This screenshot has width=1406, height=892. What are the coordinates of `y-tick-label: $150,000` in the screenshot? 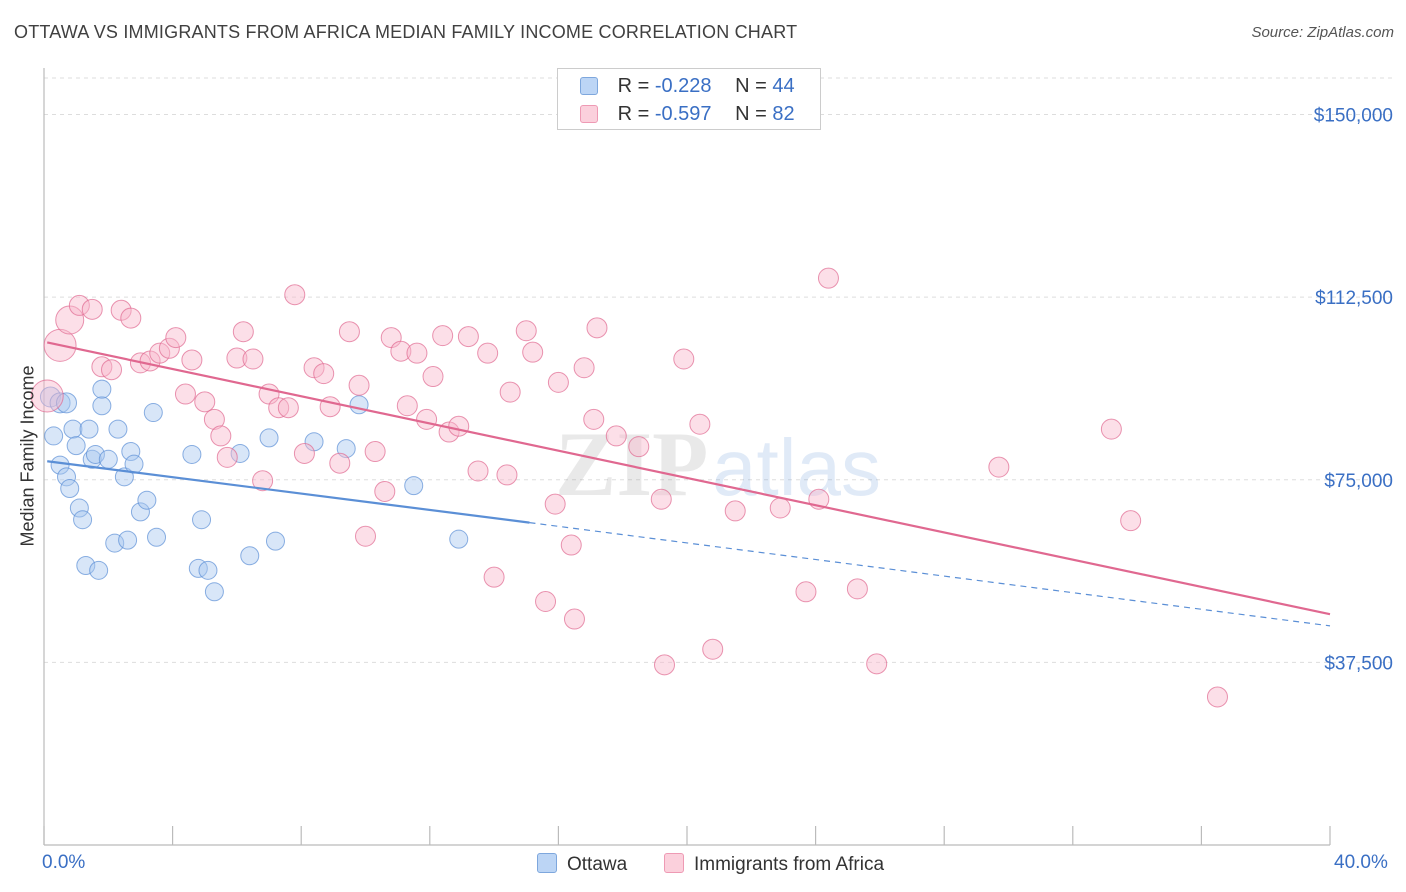 It's located at (1353, 116).